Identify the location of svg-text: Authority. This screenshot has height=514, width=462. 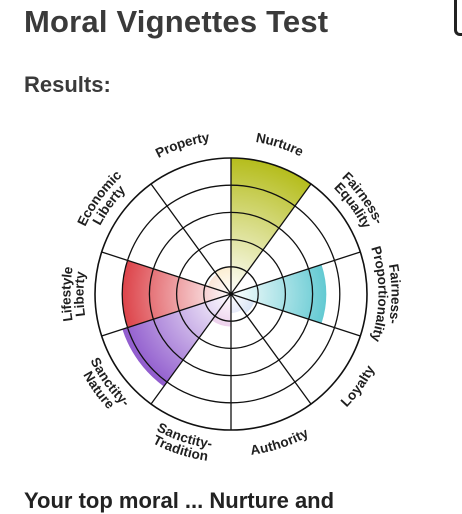
(280, 441).